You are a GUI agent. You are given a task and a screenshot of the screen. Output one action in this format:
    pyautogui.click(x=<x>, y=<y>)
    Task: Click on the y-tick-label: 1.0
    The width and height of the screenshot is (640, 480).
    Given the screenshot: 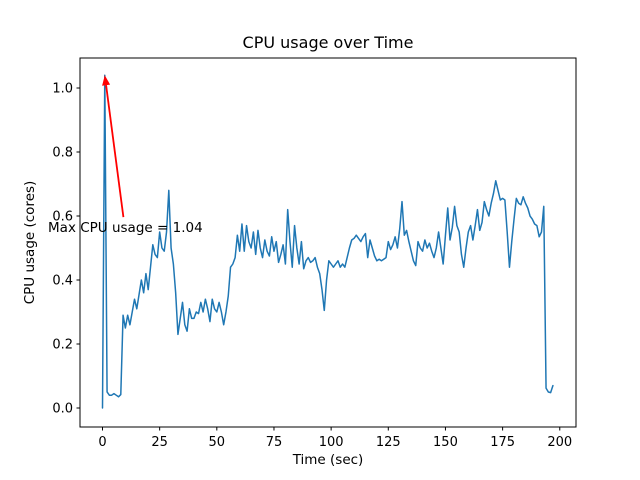 What is the action you would take?
    pyautogui.click(x=62, y=89)
    